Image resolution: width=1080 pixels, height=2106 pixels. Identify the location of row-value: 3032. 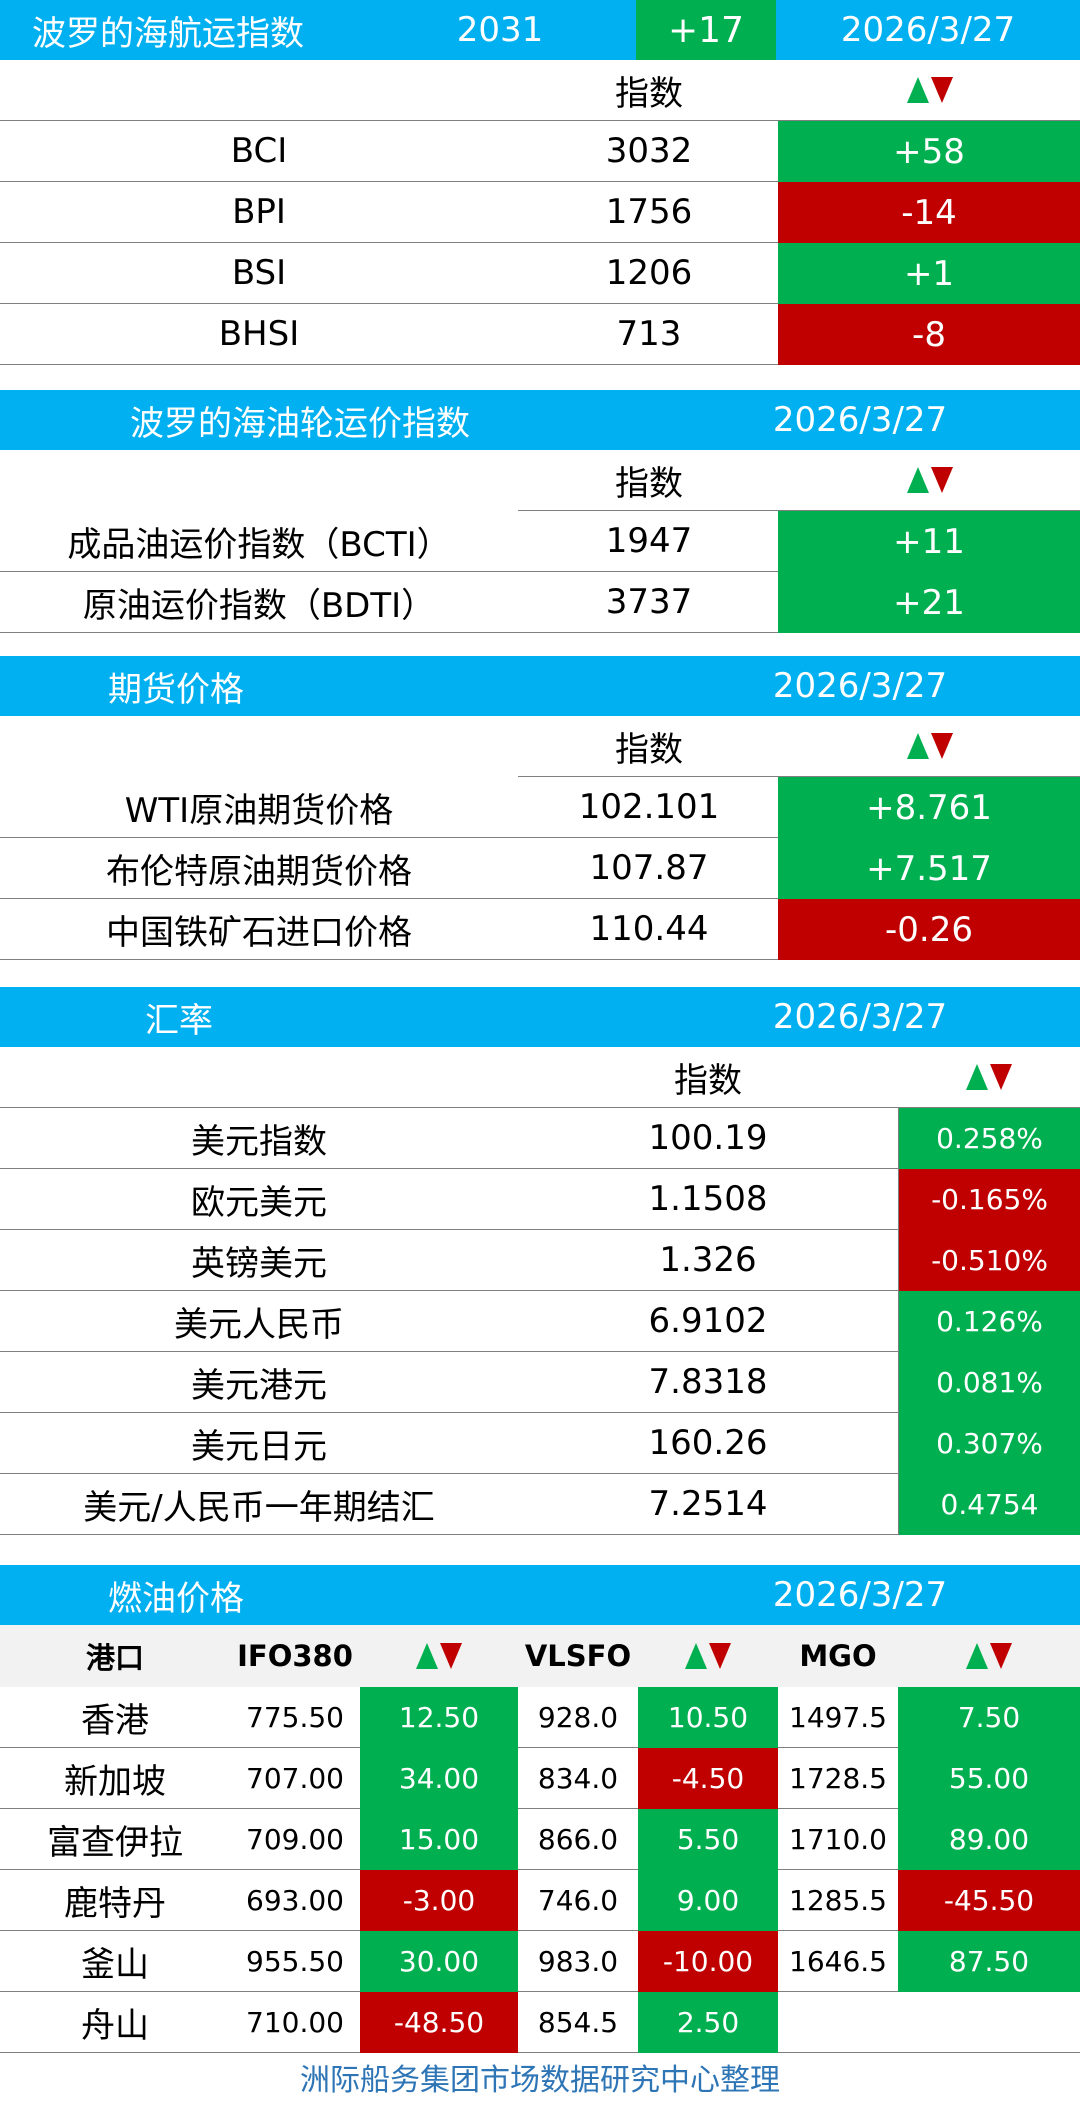
(649, 151).